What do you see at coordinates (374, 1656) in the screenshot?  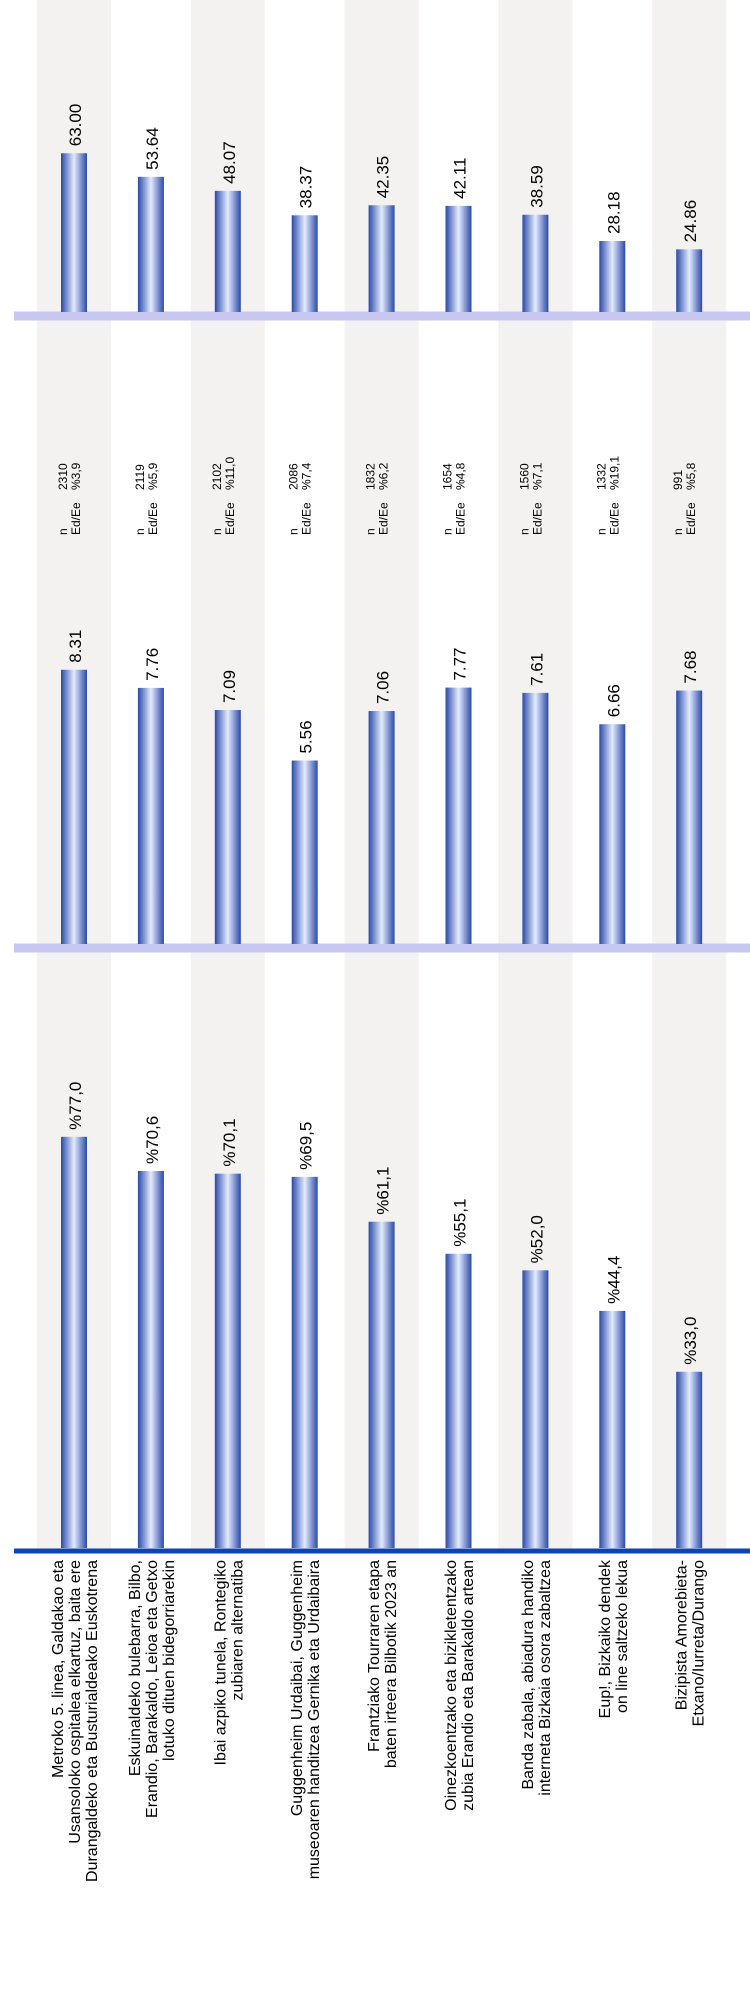 I see `category-label: Frantziako Tourraren etapa` at bounding box center [374, 1656].